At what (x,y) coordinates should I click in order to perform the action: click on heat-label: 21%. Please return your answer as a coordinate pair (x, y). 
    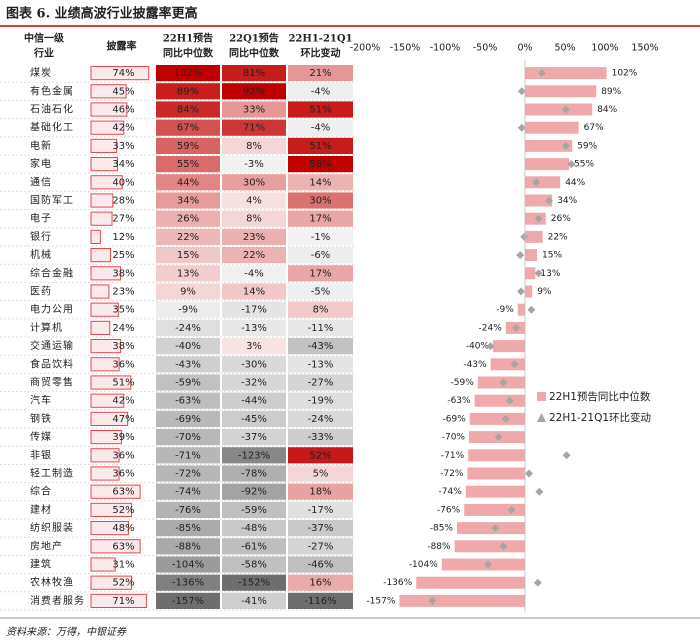
    Looking at the image, I should click on (320, 73).